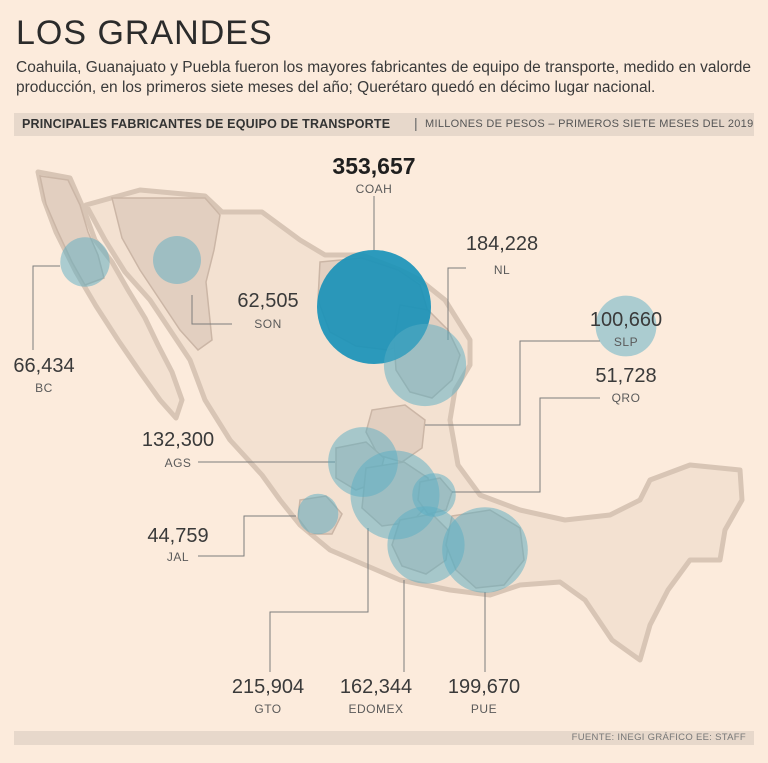 This screenshot has height=763, width=768. Describe the element at coordinates (268, 687) in the screenshot. I see `value-label-gto: 215,904` at that location.